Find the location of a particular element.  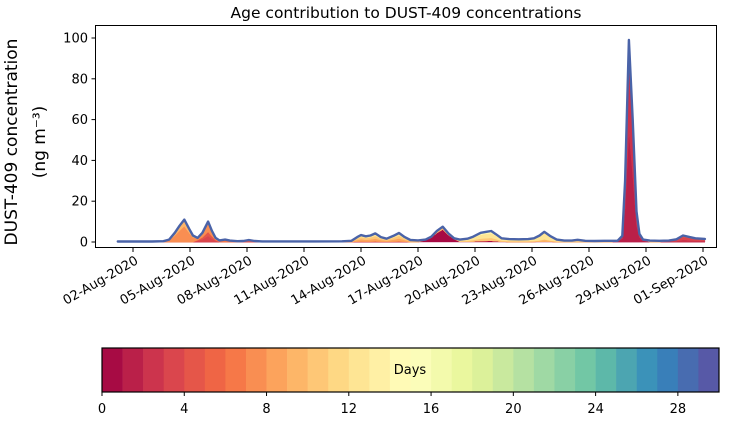

colorbar-label: Days is located at coordinates (410, 370).